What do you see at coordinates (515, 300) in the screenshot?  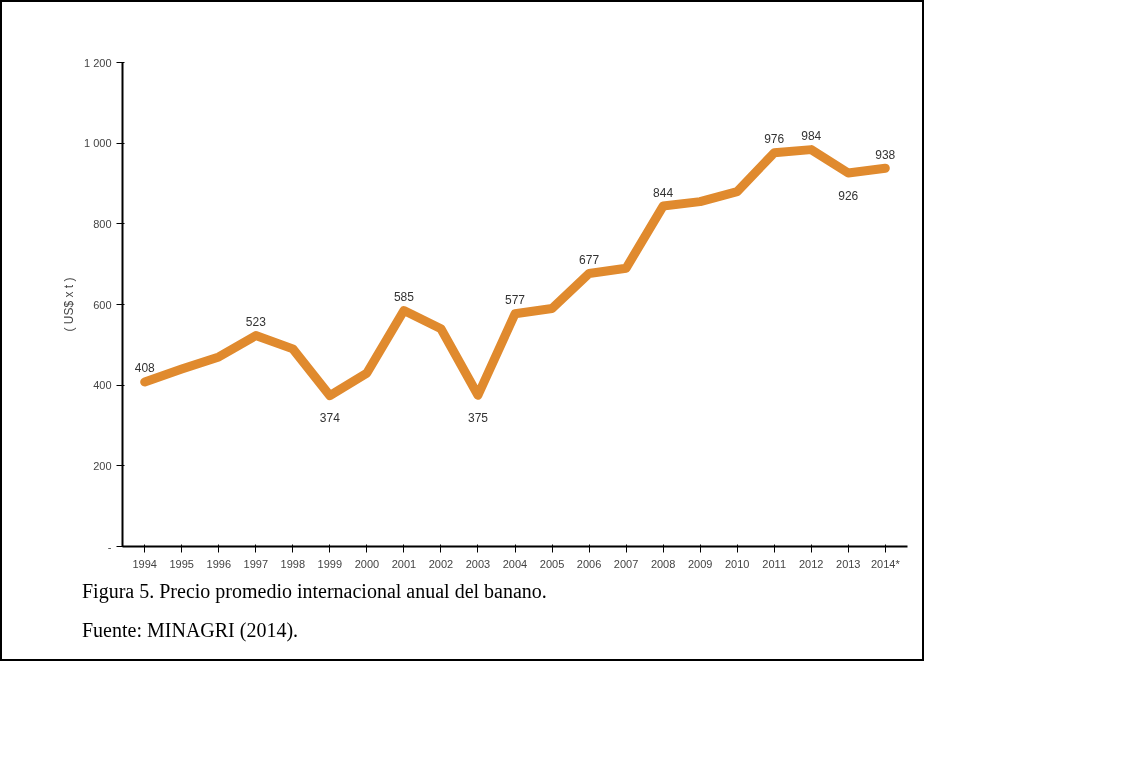 I see `text: 577` at bounding box center [515, 300].